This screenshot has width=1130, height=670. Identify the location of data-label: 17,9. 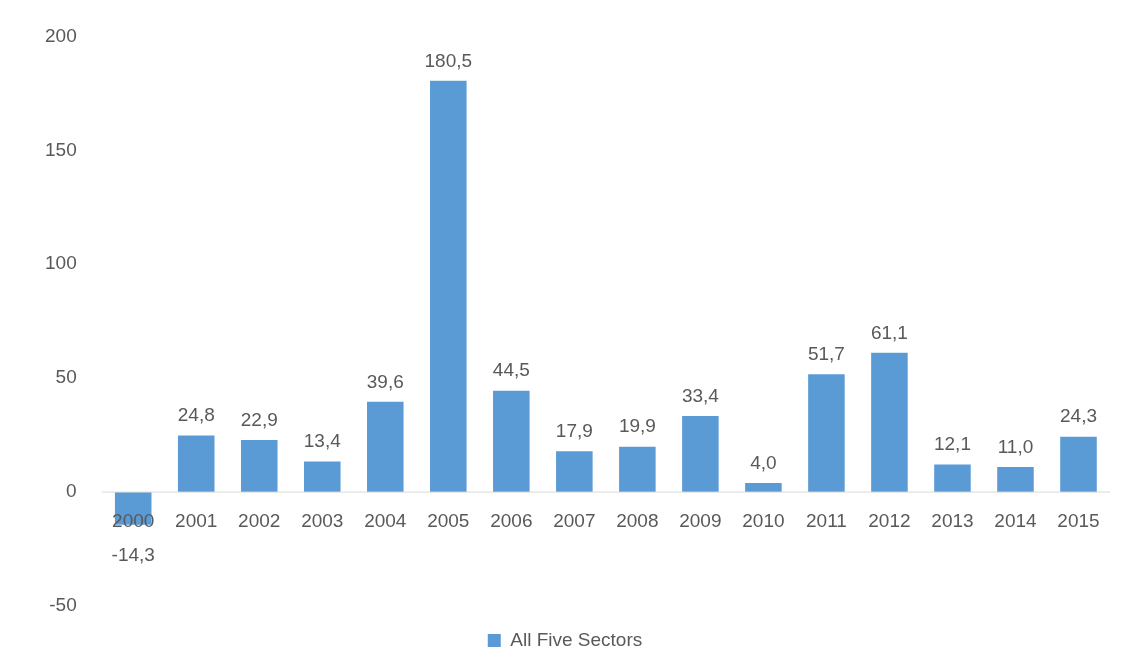
(574, 431).